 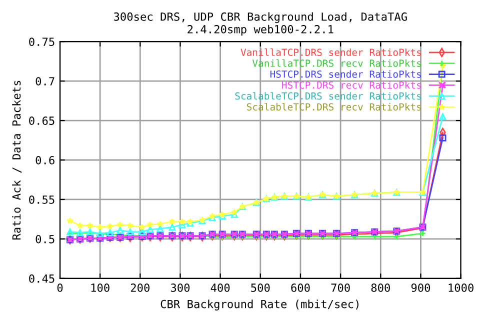 I want to click on legend-label: HSTCP.DRS sender RatioPkts, so click(x=345, y=74).